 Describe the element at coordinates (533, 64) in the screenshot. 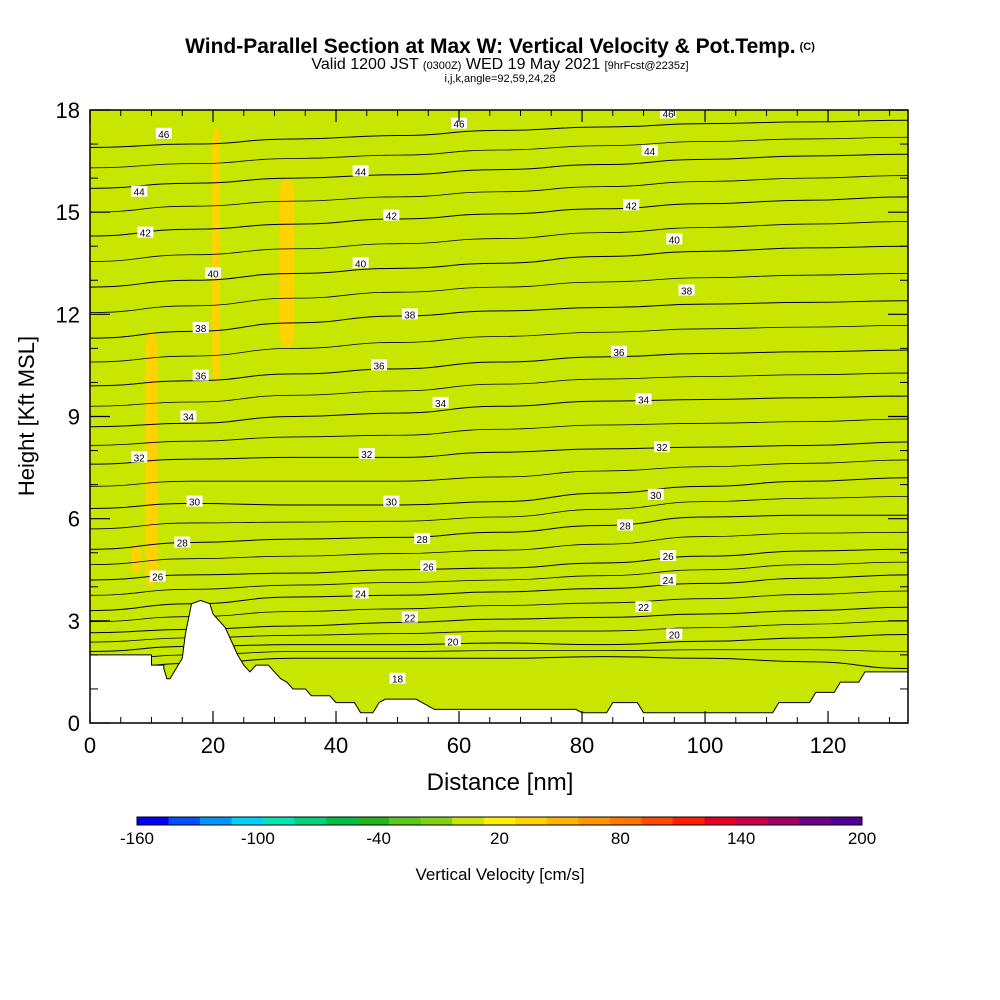

I see `valid-date: WED 19 May 2021` at that location.